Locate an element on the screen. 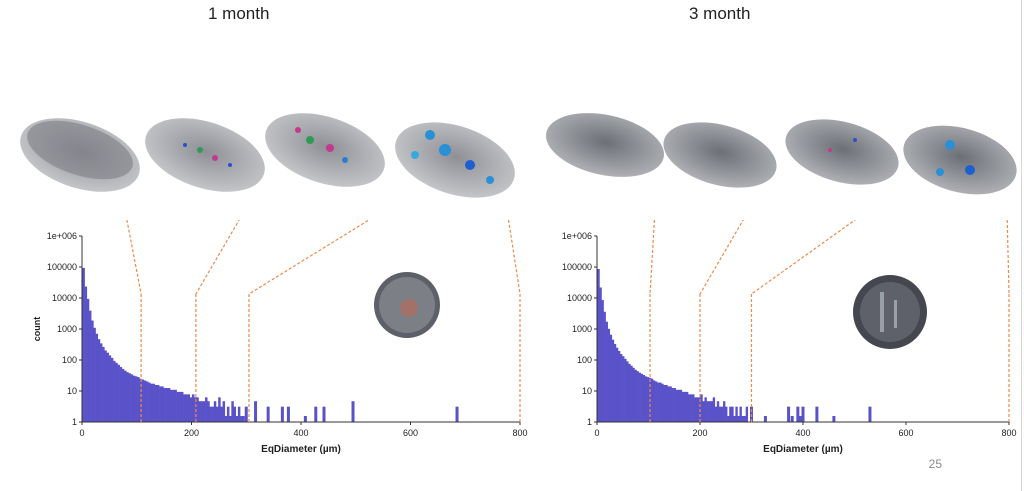  thumbnails-1month is located at coordinates (267, 155).